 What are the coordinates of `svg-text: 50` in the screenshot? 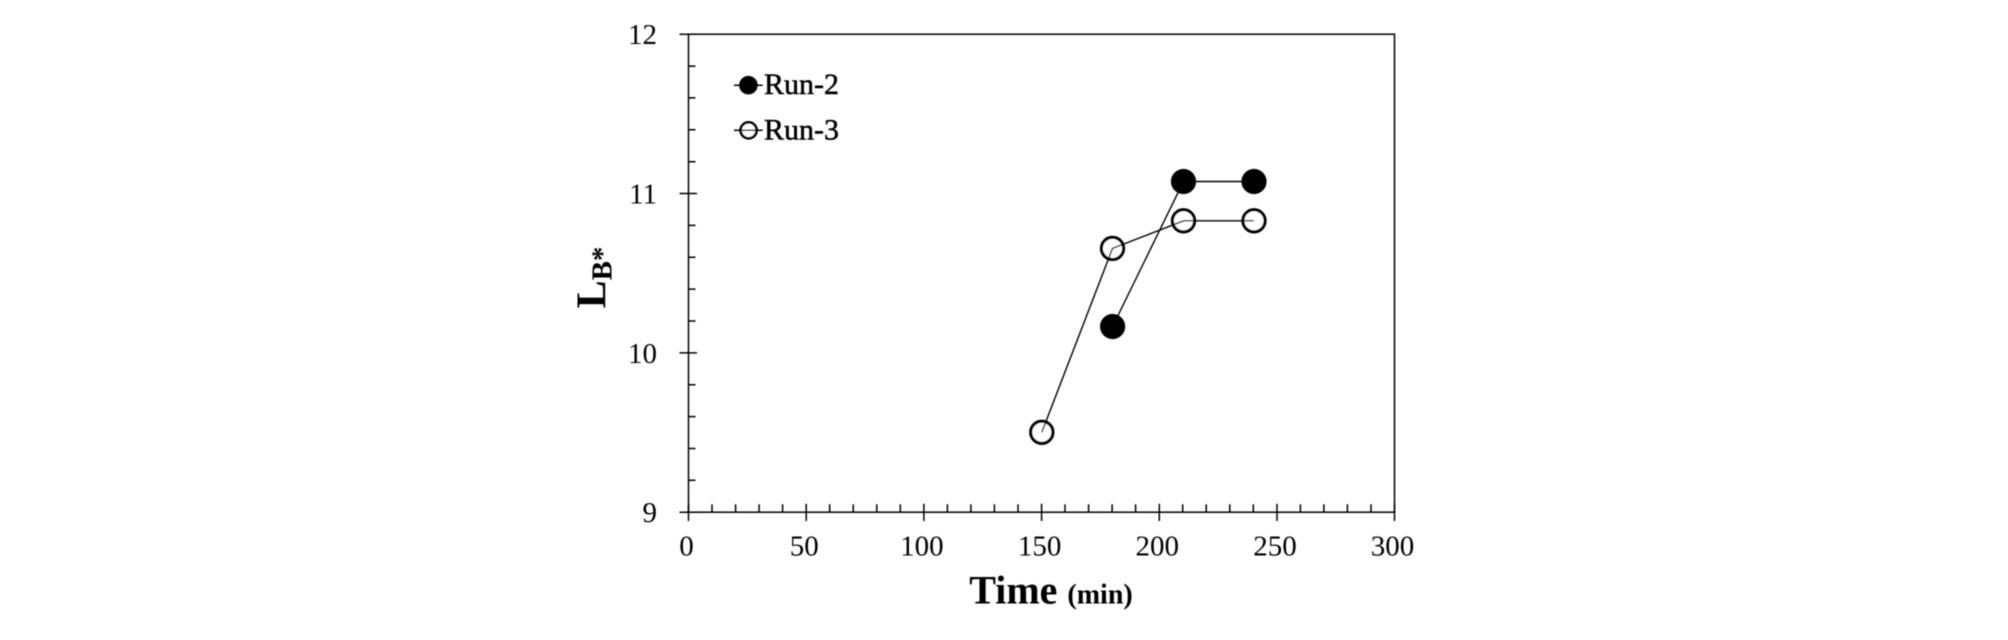 It's located at (804, 547).